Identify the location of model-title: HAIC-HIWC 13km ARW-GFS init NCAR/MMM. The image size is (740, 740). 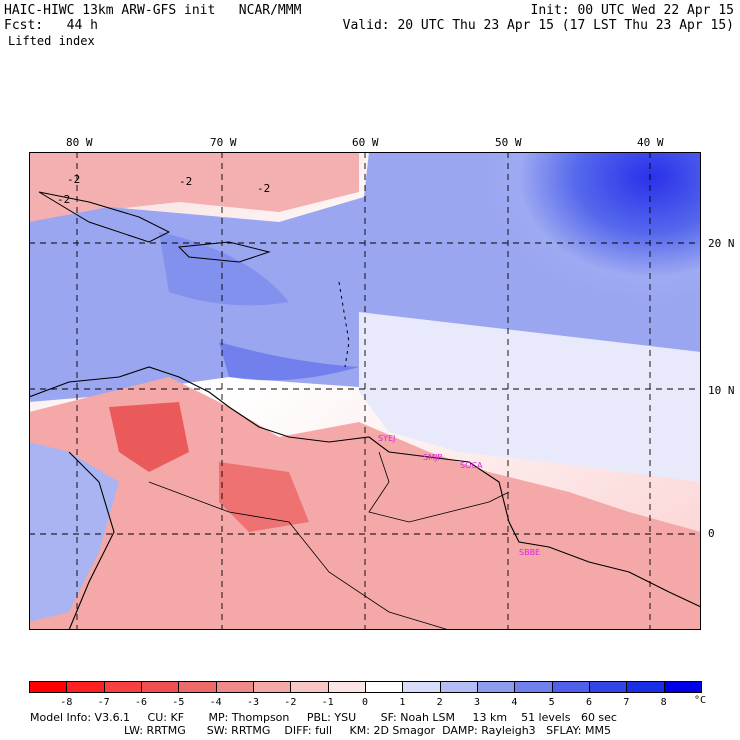
(153, 10).